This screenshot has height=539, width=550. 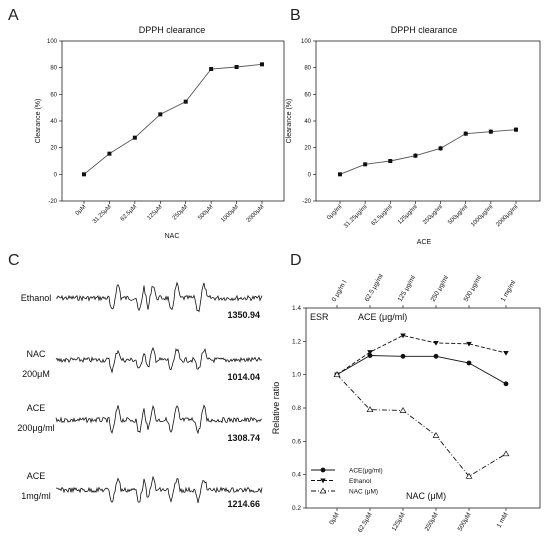 I want to click on chart-b-xtick-label: 31.25μg/ml, so click(x=355, y=216).